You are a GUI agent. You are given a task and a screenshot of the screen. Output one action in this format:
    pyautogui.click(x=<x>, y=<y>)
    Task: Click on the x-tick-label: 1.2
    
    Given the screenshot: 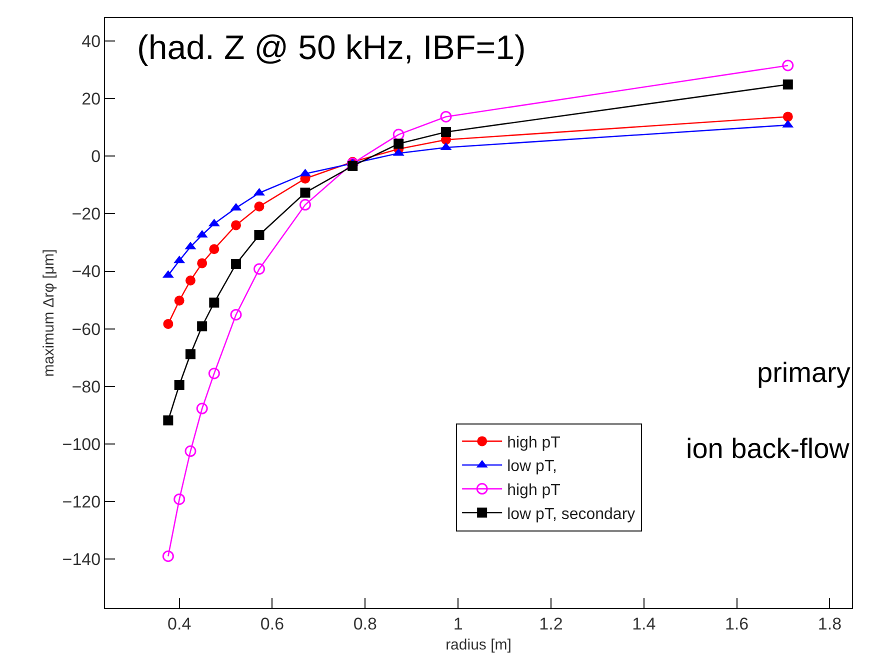 What is the action you would take?
    pyautogui.click(x=551, y=624)
    